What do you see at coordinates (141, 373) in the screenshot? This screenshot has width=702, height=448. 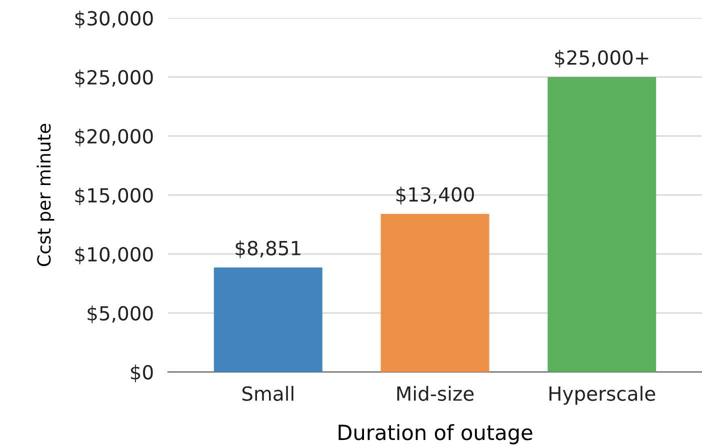 I see `y-tick-label: $0` at bounding box center [141, 373].